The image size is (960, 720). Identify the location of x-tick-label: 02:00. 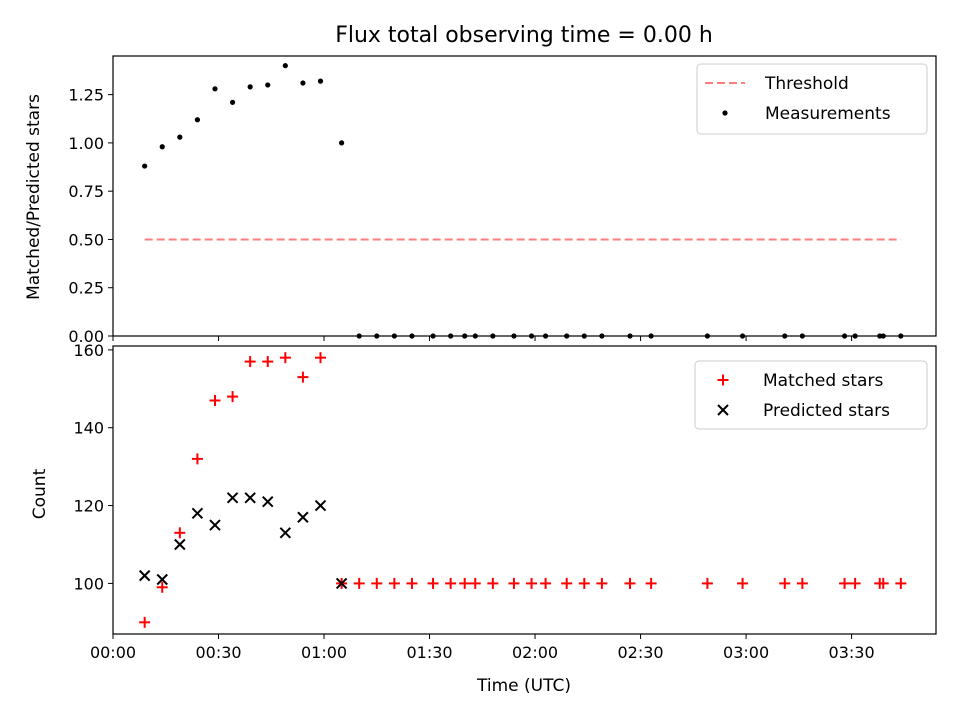
(535, 652).